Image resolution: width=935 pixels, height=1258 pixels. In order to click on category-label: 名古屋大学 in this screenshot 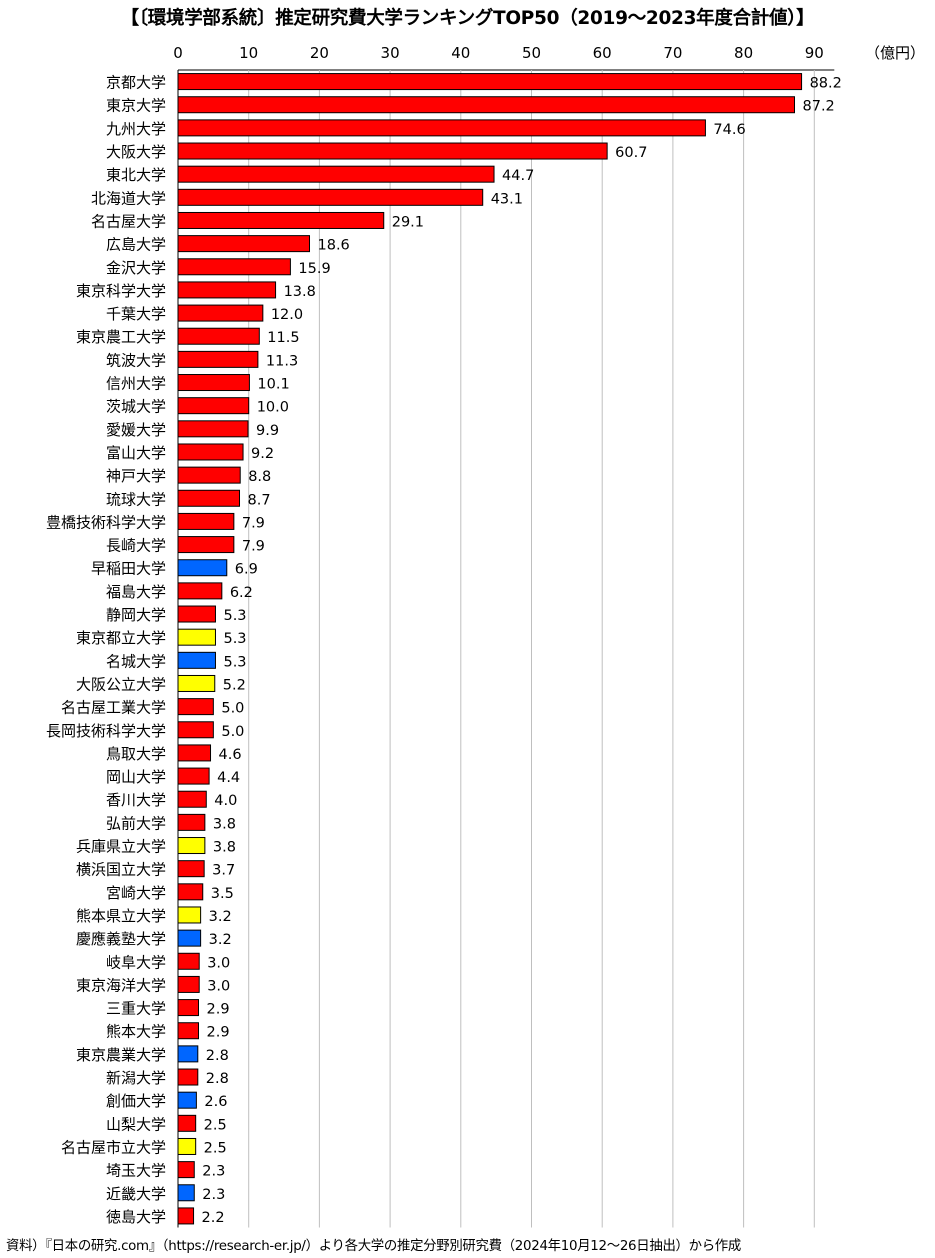, I will do `click(128, 221)`.